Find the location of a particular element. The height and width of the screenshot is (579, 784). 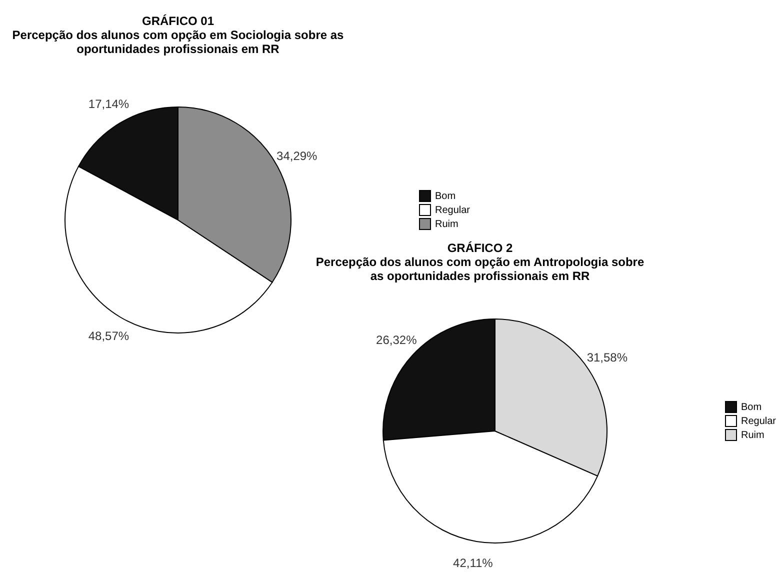

chart-title: GRÁFICO 2 is located at coordinates (480, 248).